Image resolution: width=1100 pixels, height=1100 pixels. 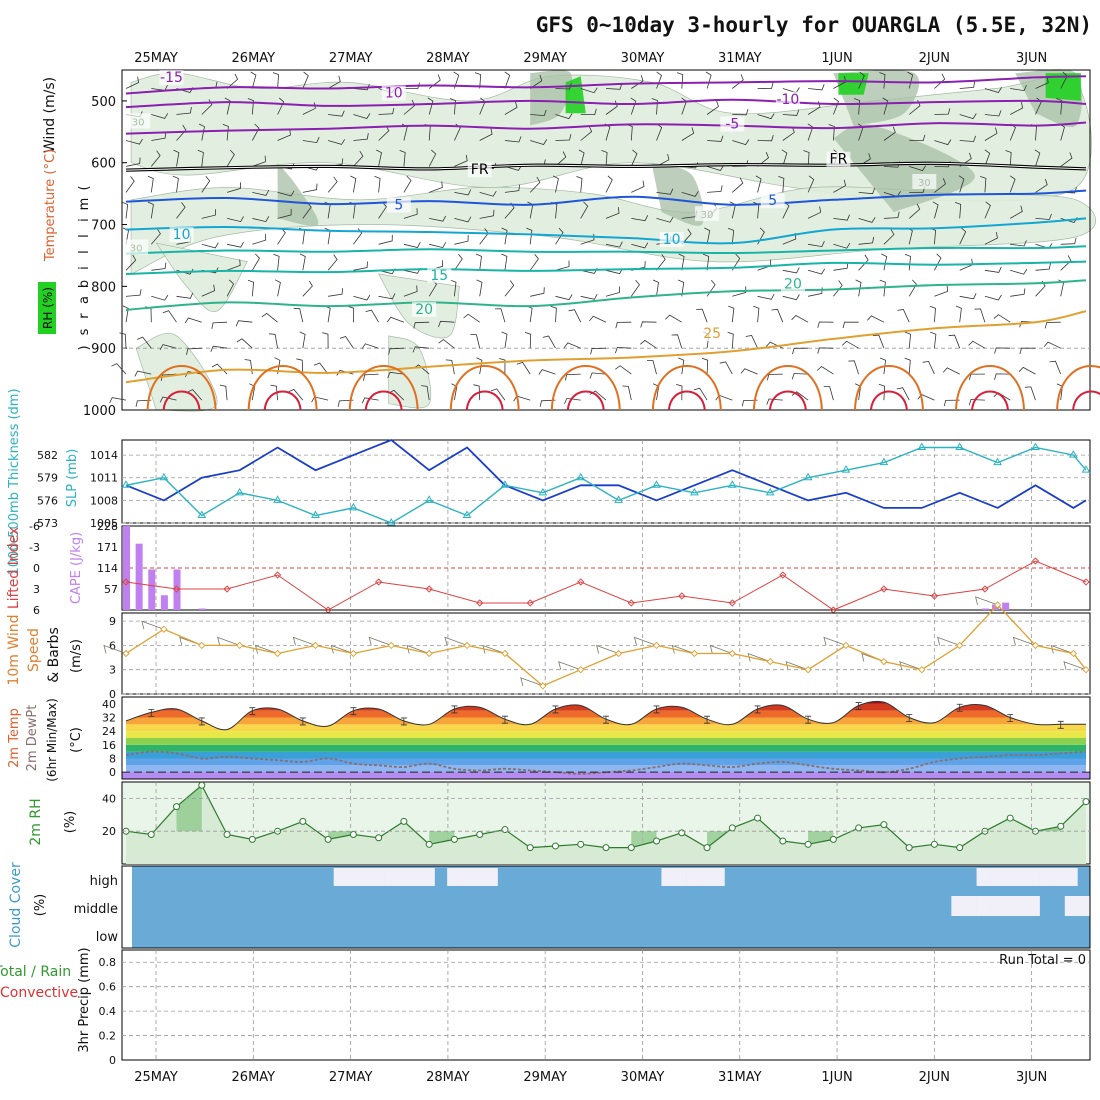 I want to click on date-label-top: 30MAY, so click(x=643, y=58).